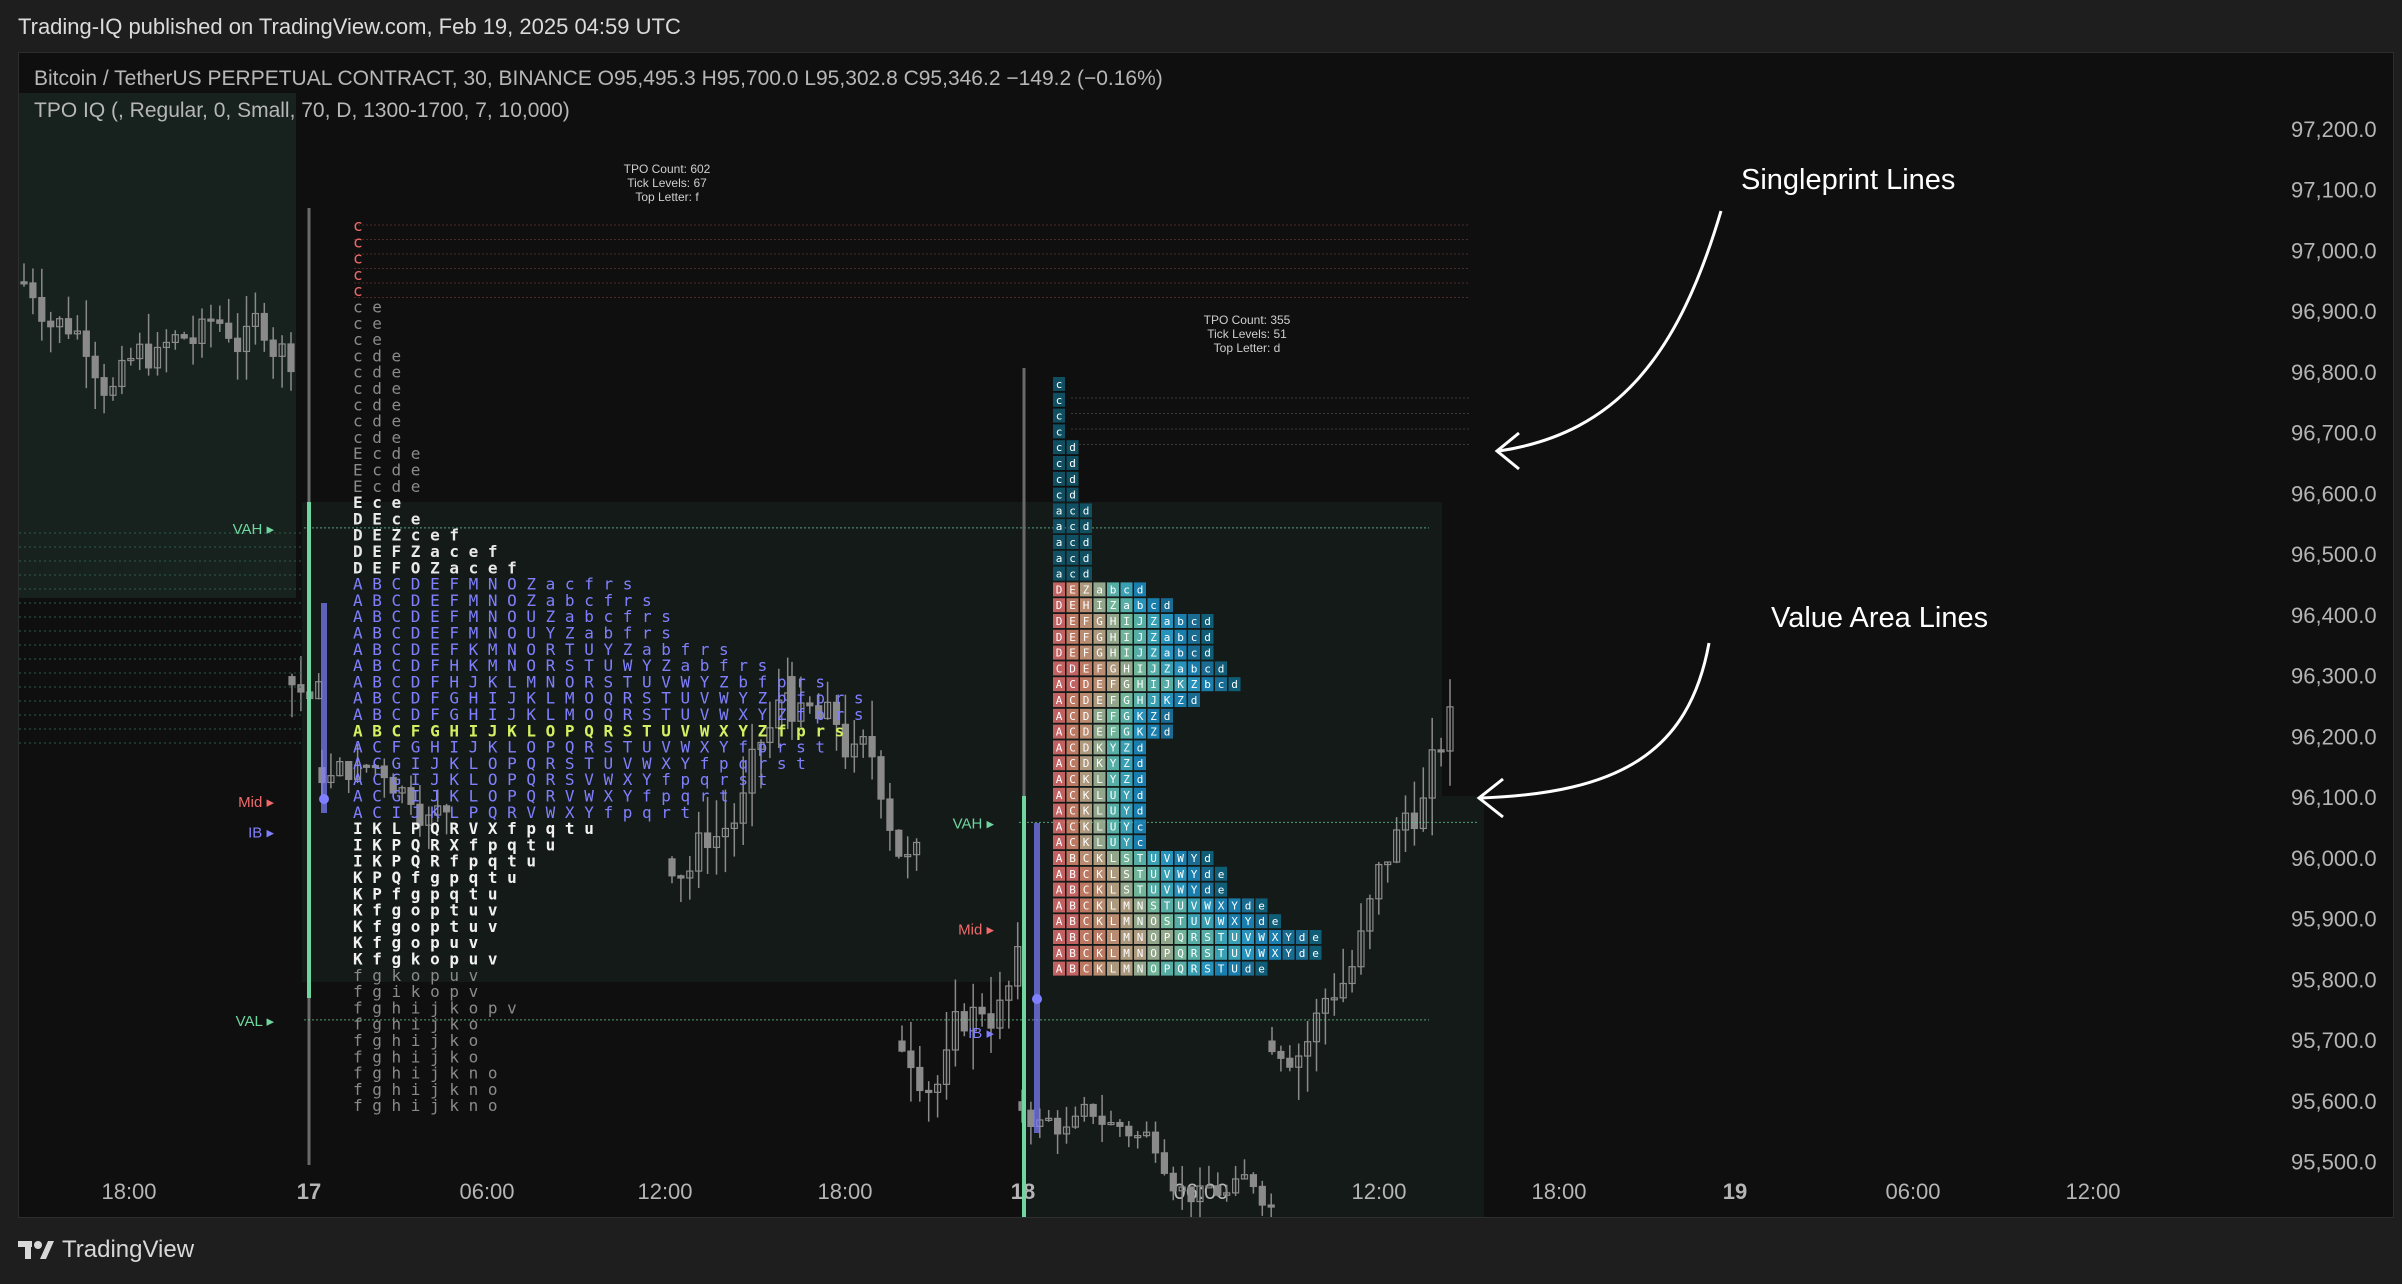 Image resolution: width=2402 pixels, height=1284 pixels. What do you see at coordinates (2334, 1162) in the screenshot?
I see `price-tick-label: 95,500.0` at bounding box center [2334, 1162].